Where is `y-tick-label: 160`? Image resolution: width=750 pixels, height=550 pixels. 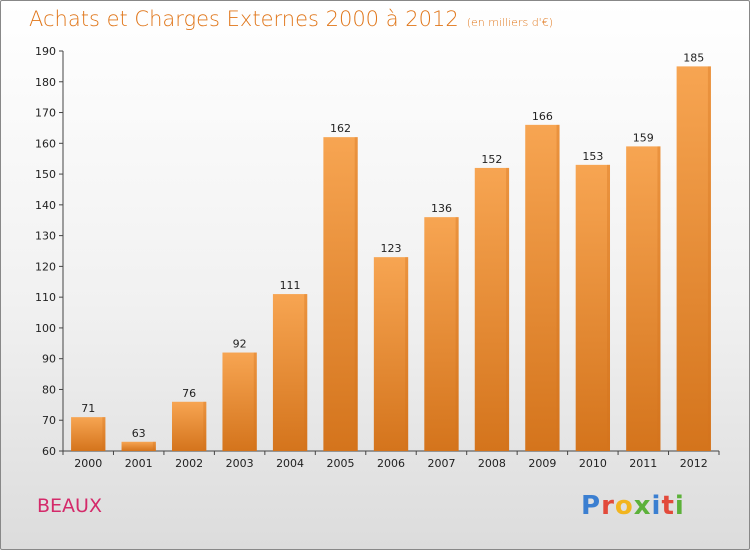
y-tick-label: 160 is located at coordinates (45, 143).